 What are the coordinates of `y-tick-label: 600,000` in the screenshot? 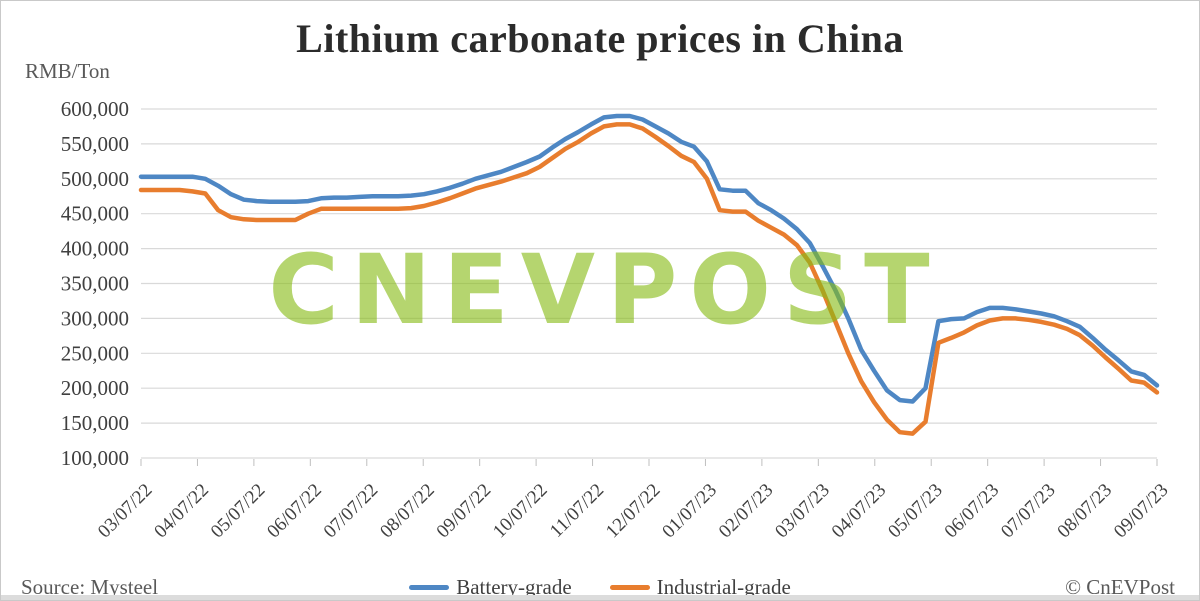 It's located at (95, 109).